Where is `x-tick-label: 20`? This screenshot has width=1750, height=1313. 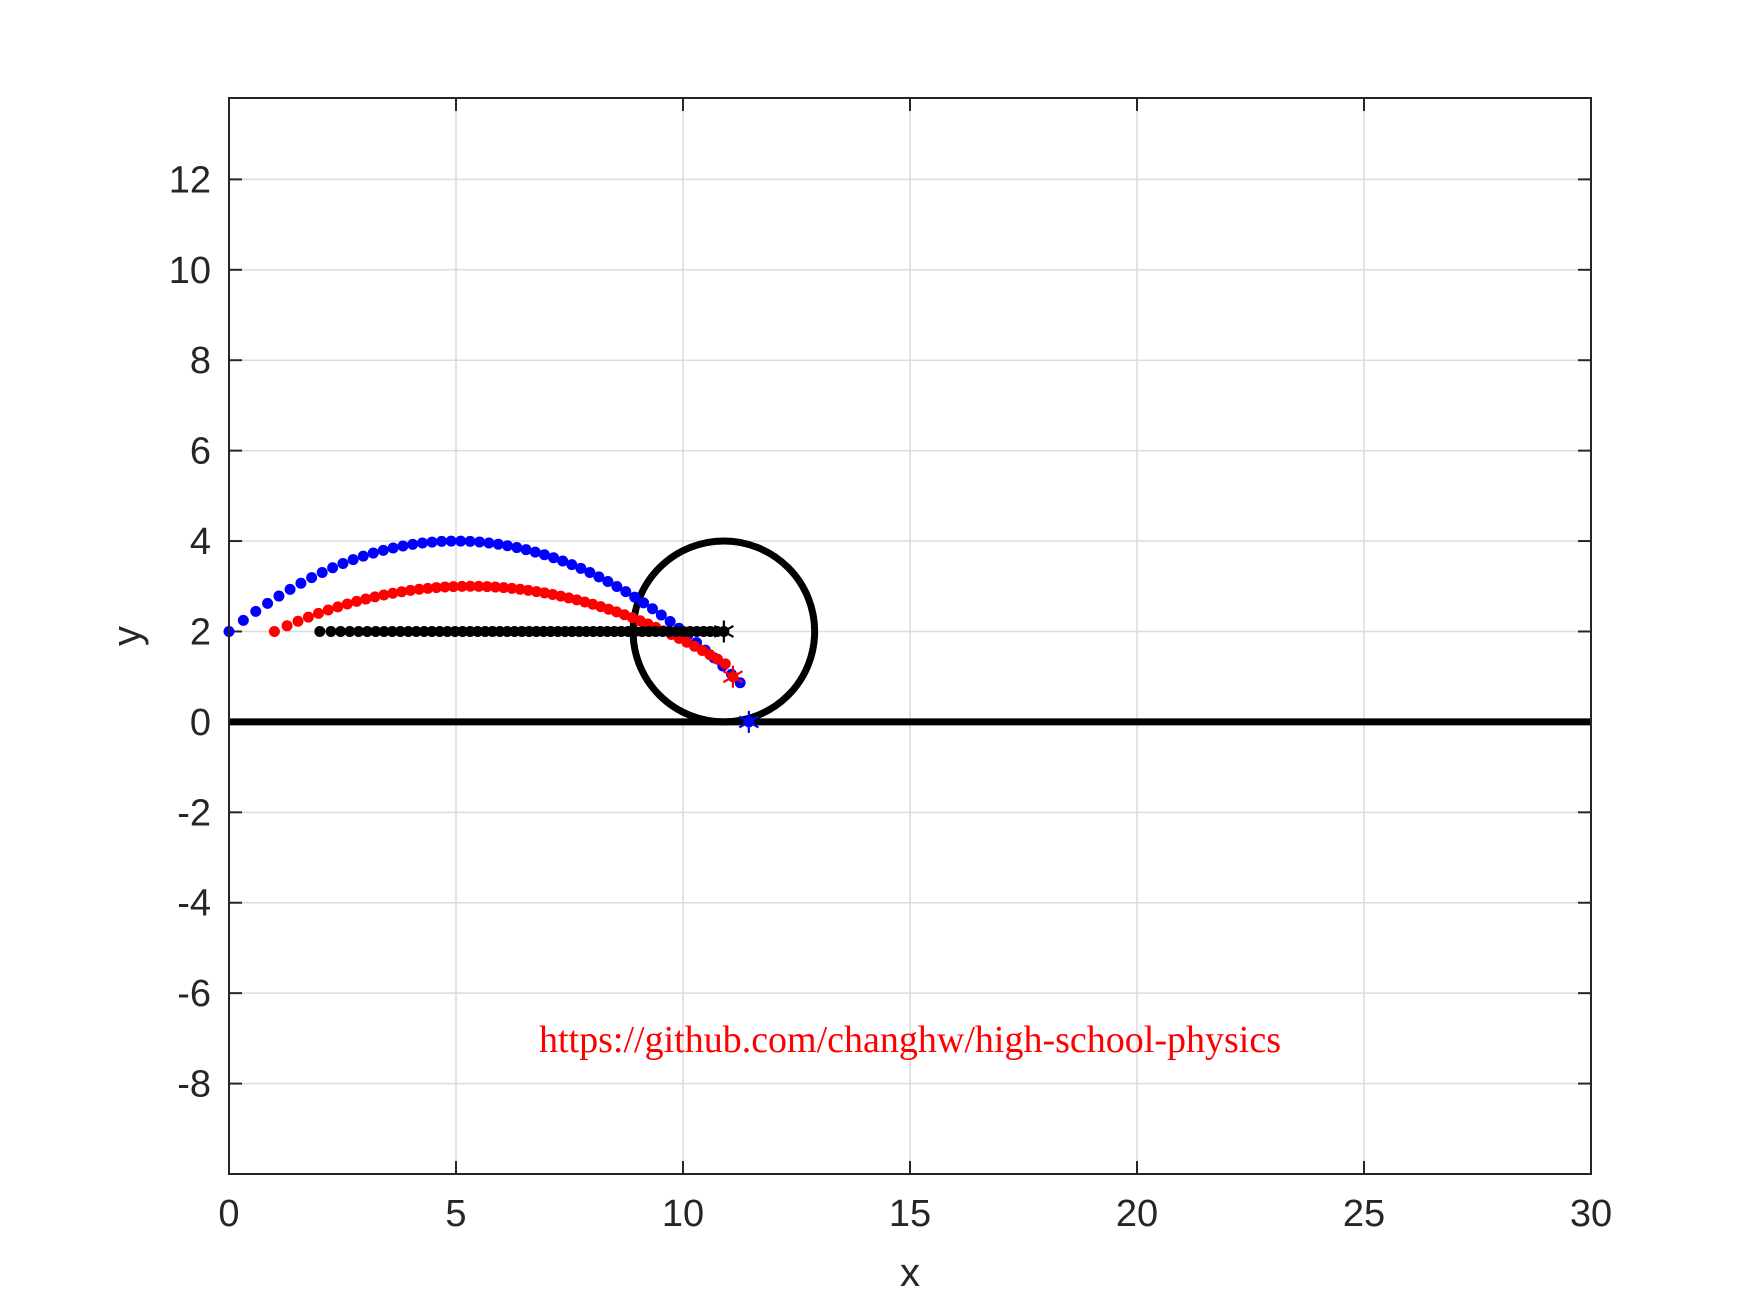 x-tick-label: 20 is located at coordinates (1137, 1214).